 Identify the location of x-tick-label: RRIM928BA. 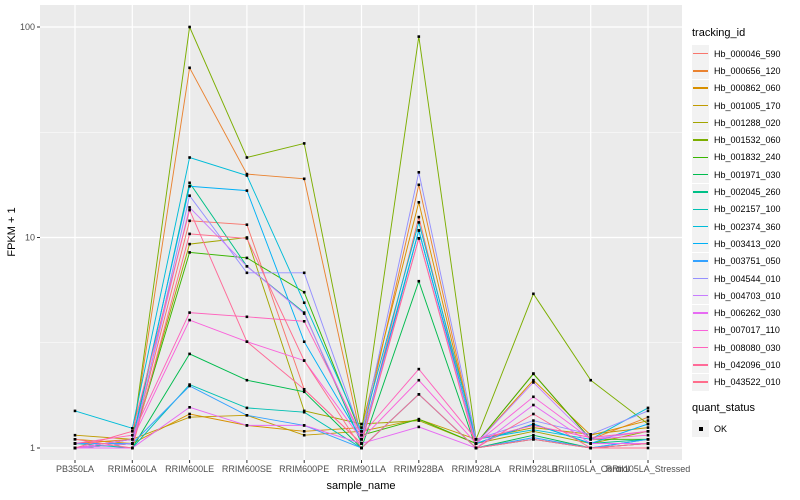
(419, 469).